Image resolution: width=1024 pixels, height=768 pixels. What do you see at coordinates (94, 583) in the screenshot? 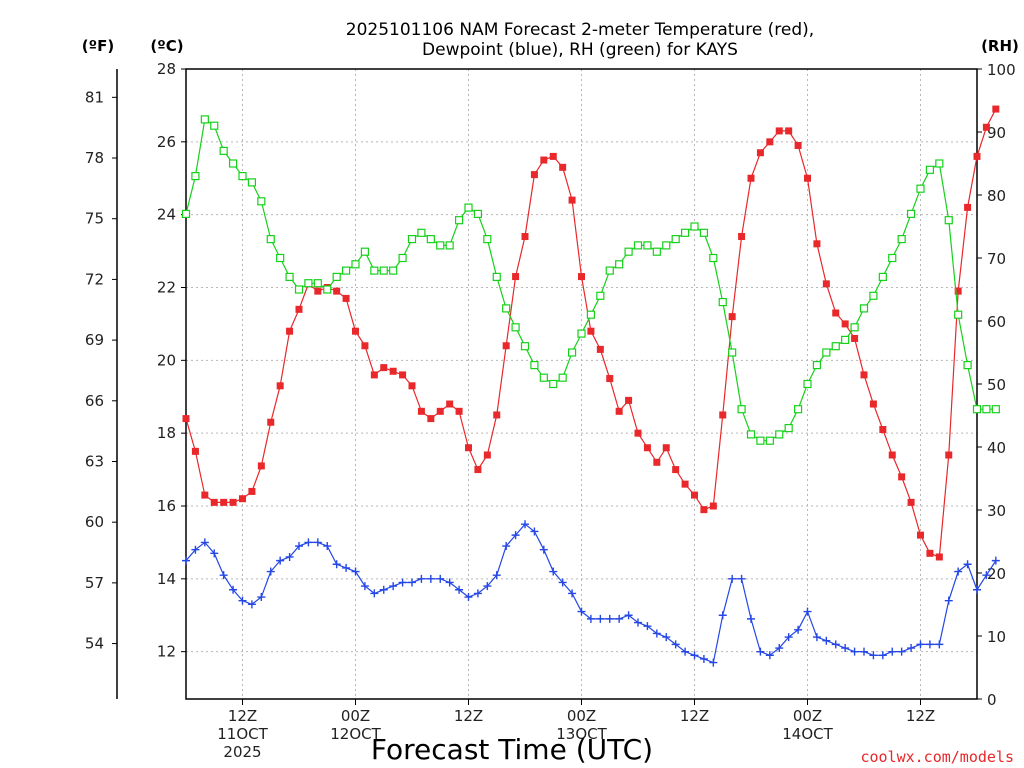
I see `fahrenheit-tick-label: 57` at bounding box center [94, 583].